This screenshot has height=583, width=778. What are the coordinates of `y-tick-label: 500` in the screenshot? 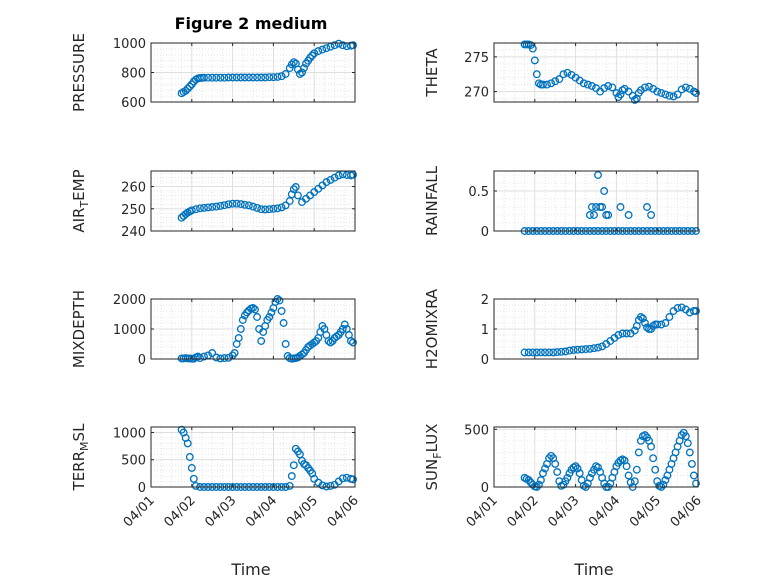 It's located at (476, 430).